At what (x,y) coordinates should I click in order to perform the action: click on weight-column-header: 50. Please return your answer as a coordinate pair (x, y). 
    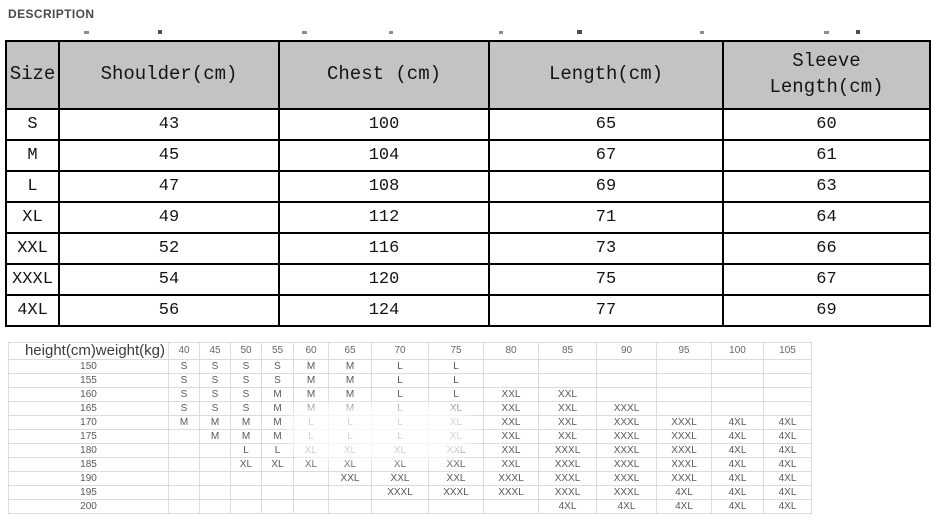
    Looking at the image, I should click on (246, 351).